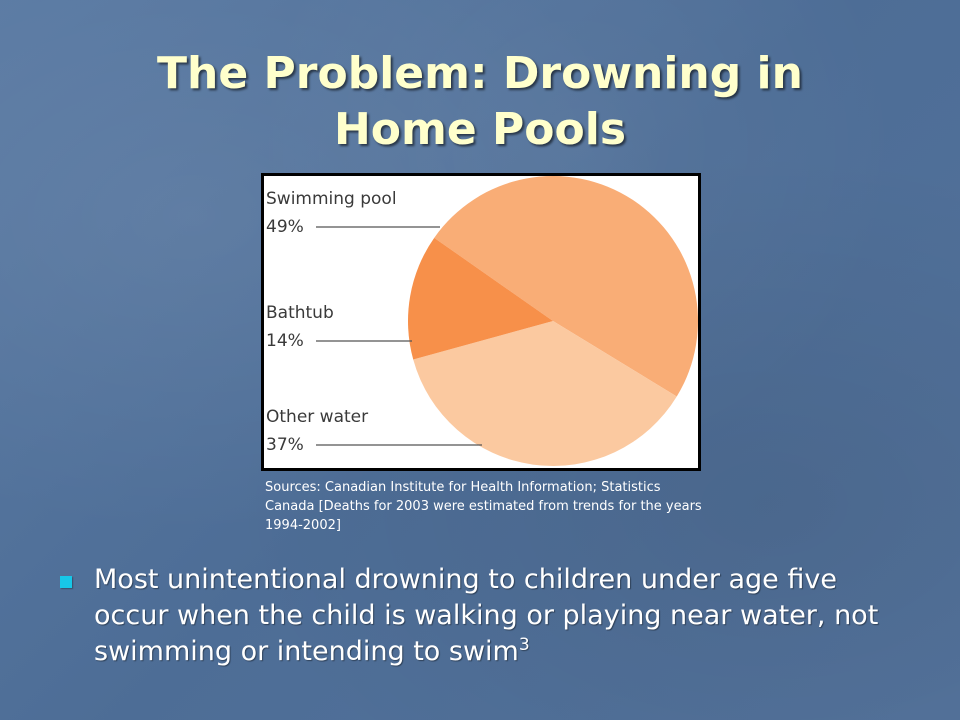 The image size is (960, 720). What do you see at coordinates (399, 336) in the screenshot?
I see `leader-lines` at bounding box center [399, 336].